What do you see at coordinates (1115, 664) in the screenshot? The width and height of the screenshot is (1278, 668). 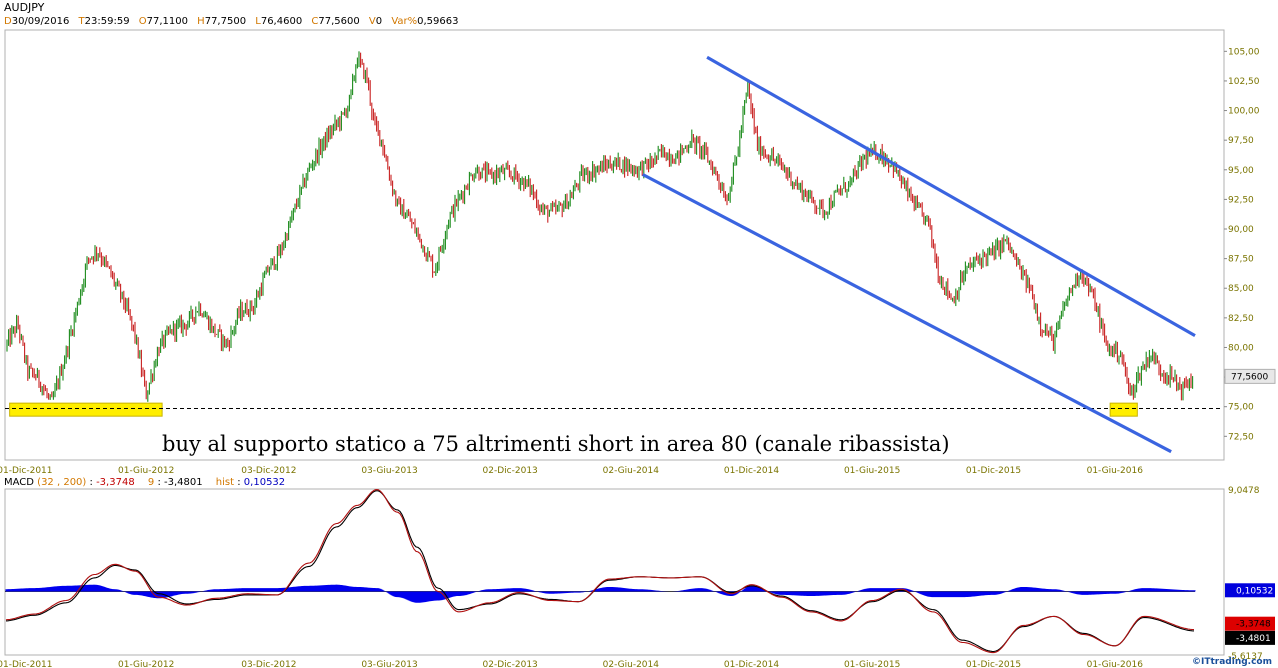 I see `macd-date-tick-label: 01-Giu-2016` at bounding box center [1115, 664].